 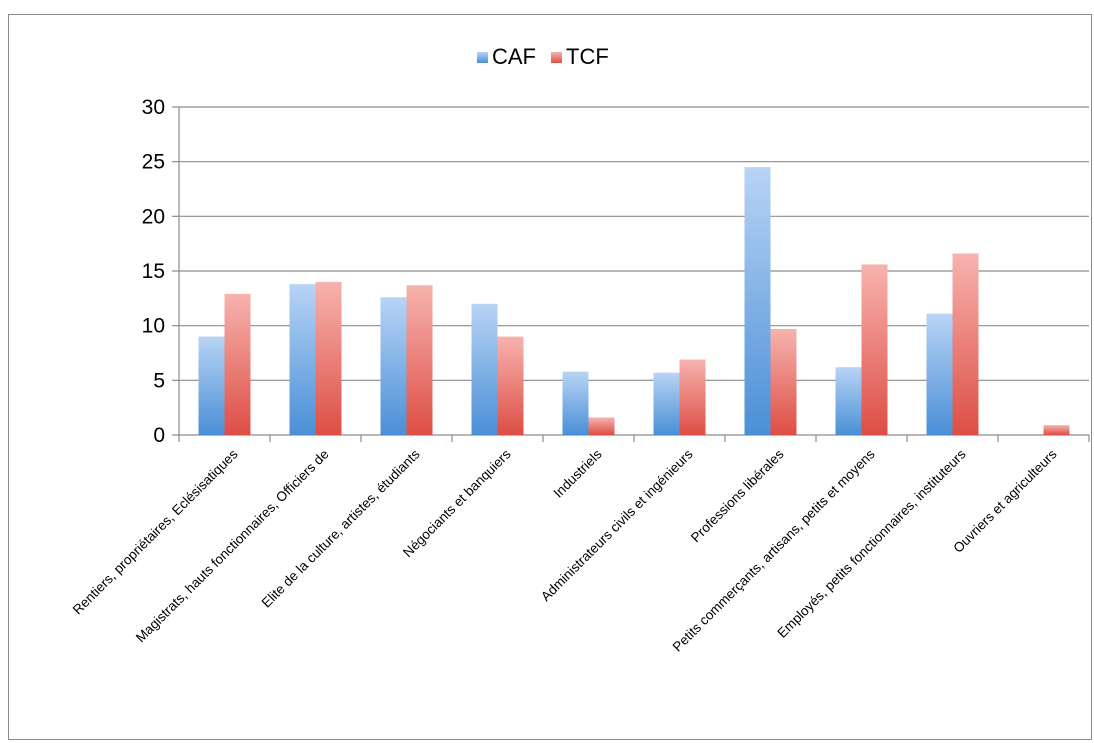 What do you see at coordinates (457, 503) in the screenshot?
I see `x-category-label: Négociants et banquiers` at bounding box center [457, 503].